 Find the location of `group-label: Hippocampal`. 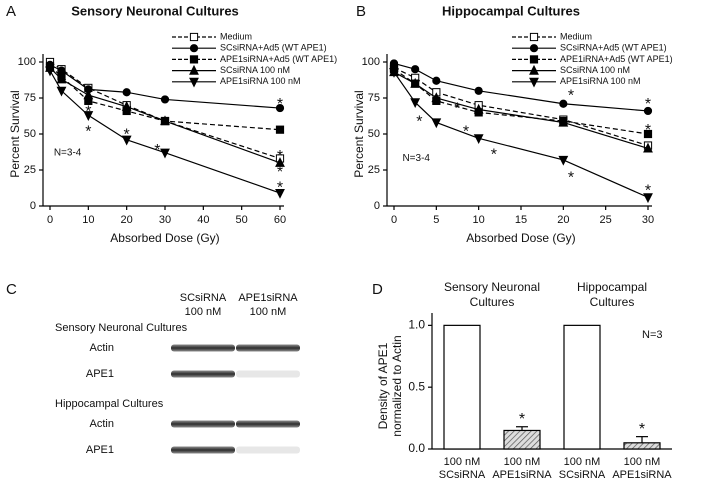

group-label: Hippocampal is located at coordinates (612, 287).